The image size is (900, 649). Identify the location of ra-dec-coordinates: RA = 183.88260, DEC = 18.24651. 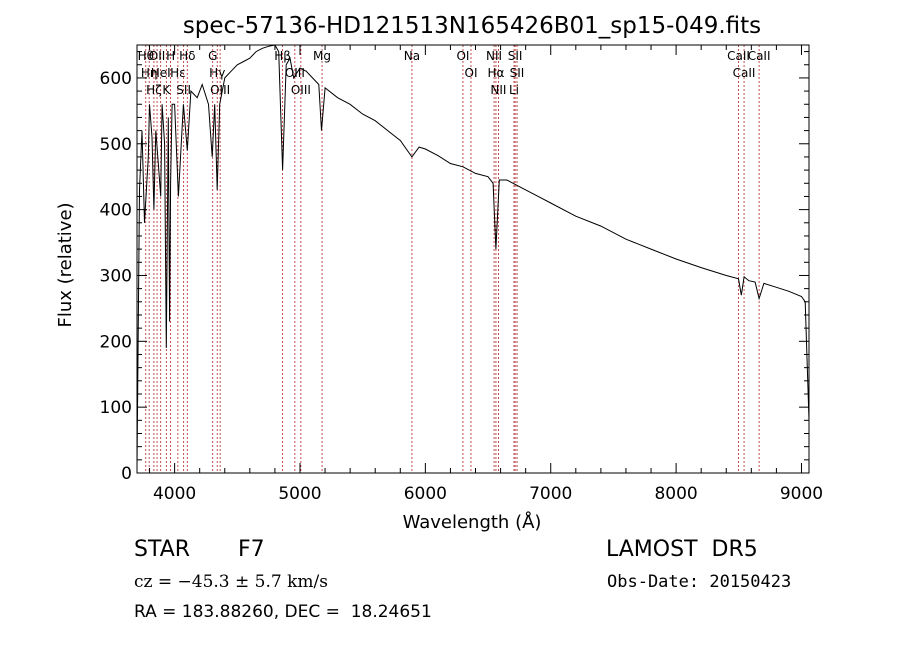
(283, 612).